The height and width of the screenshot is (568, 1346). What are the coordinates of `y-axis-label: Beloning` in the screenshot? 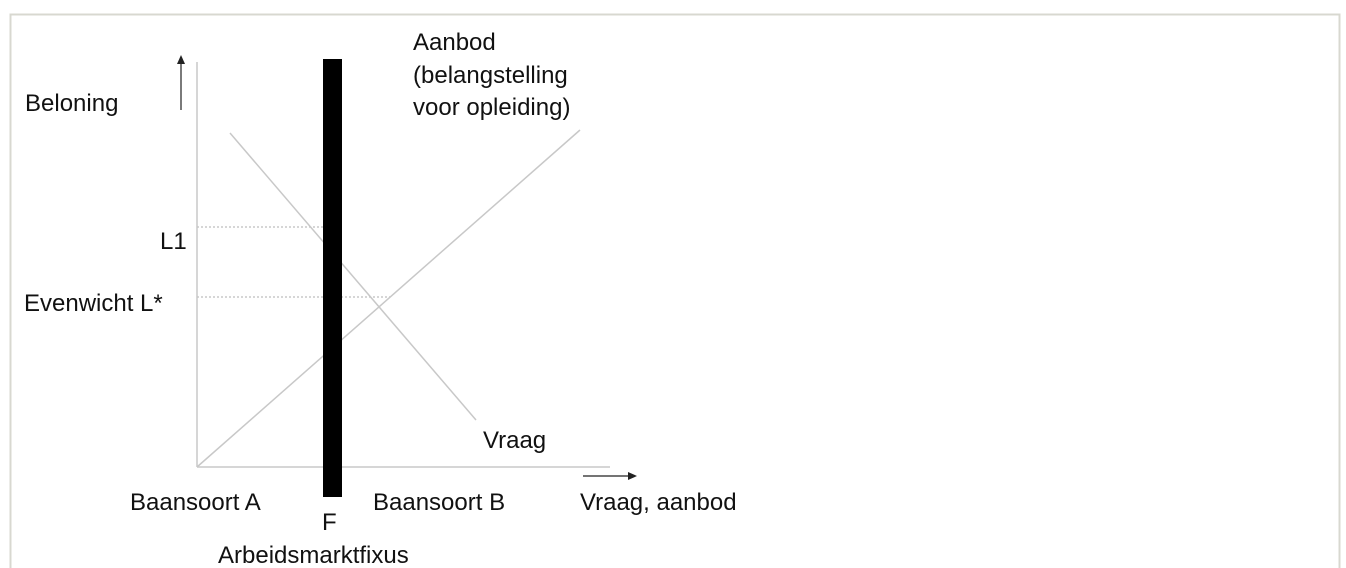 It's located at (71, 103).